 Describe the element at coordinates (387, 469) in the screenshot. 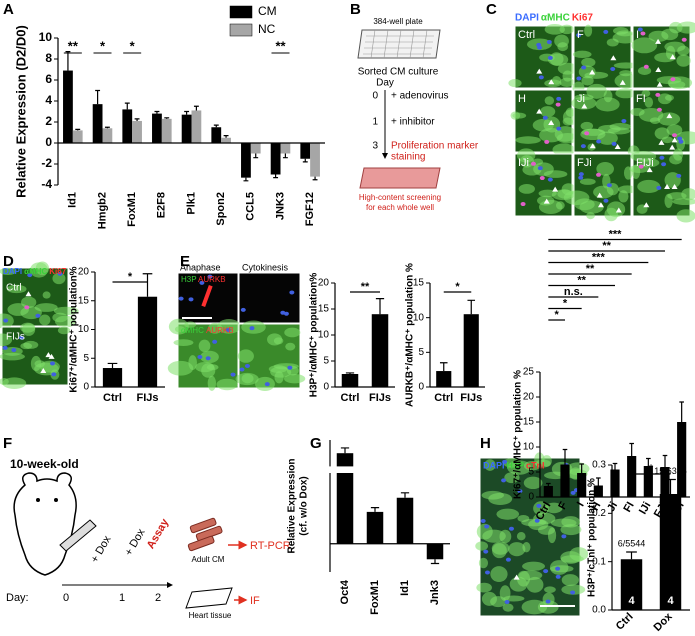

I see `axis-break` at that location.